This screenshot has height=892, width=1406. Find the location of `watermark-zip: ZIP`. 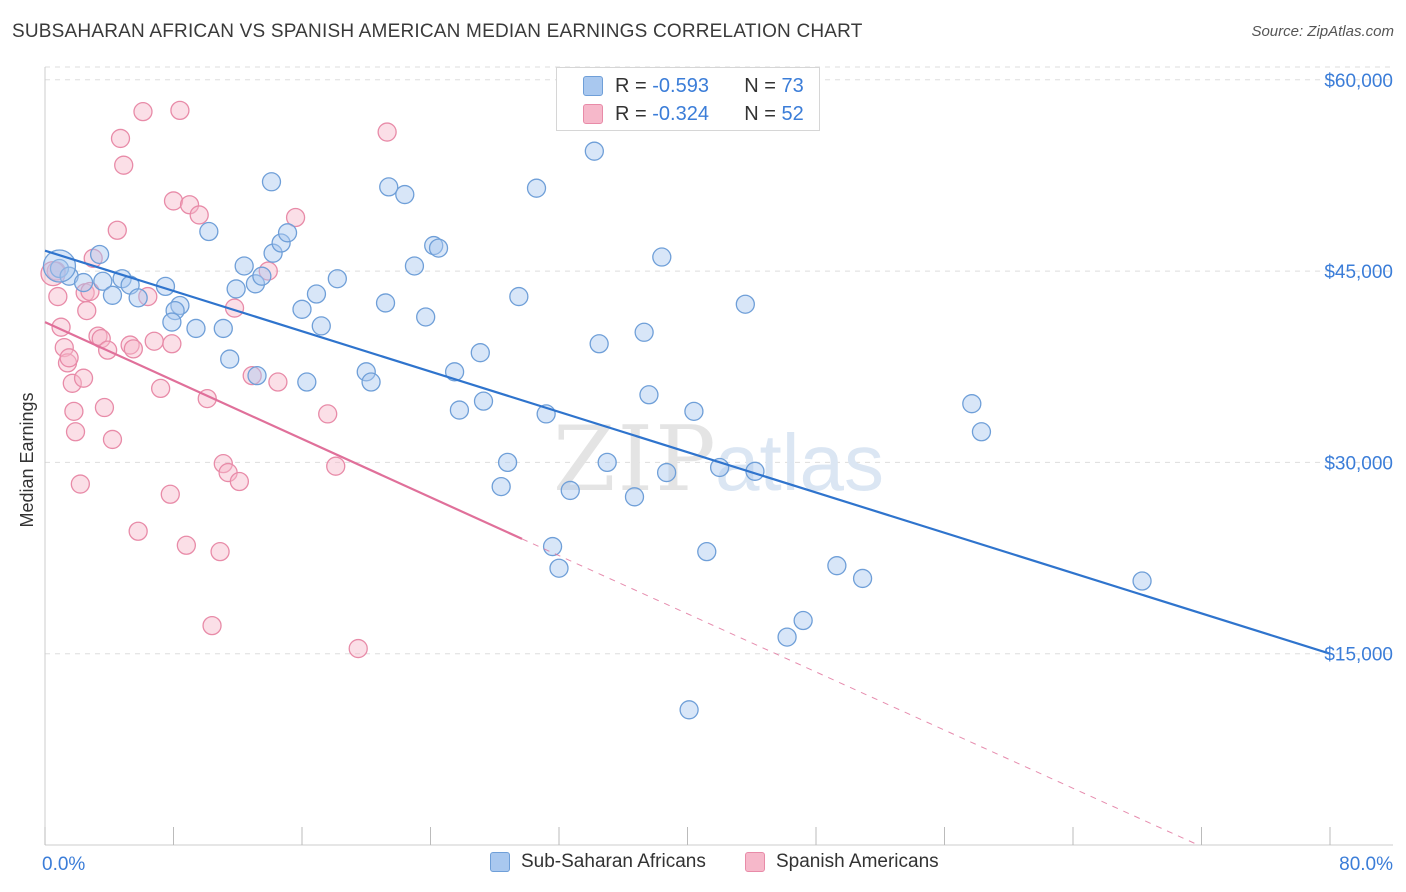

watermark-zip: ZIP is located at coordinates (635, 459).